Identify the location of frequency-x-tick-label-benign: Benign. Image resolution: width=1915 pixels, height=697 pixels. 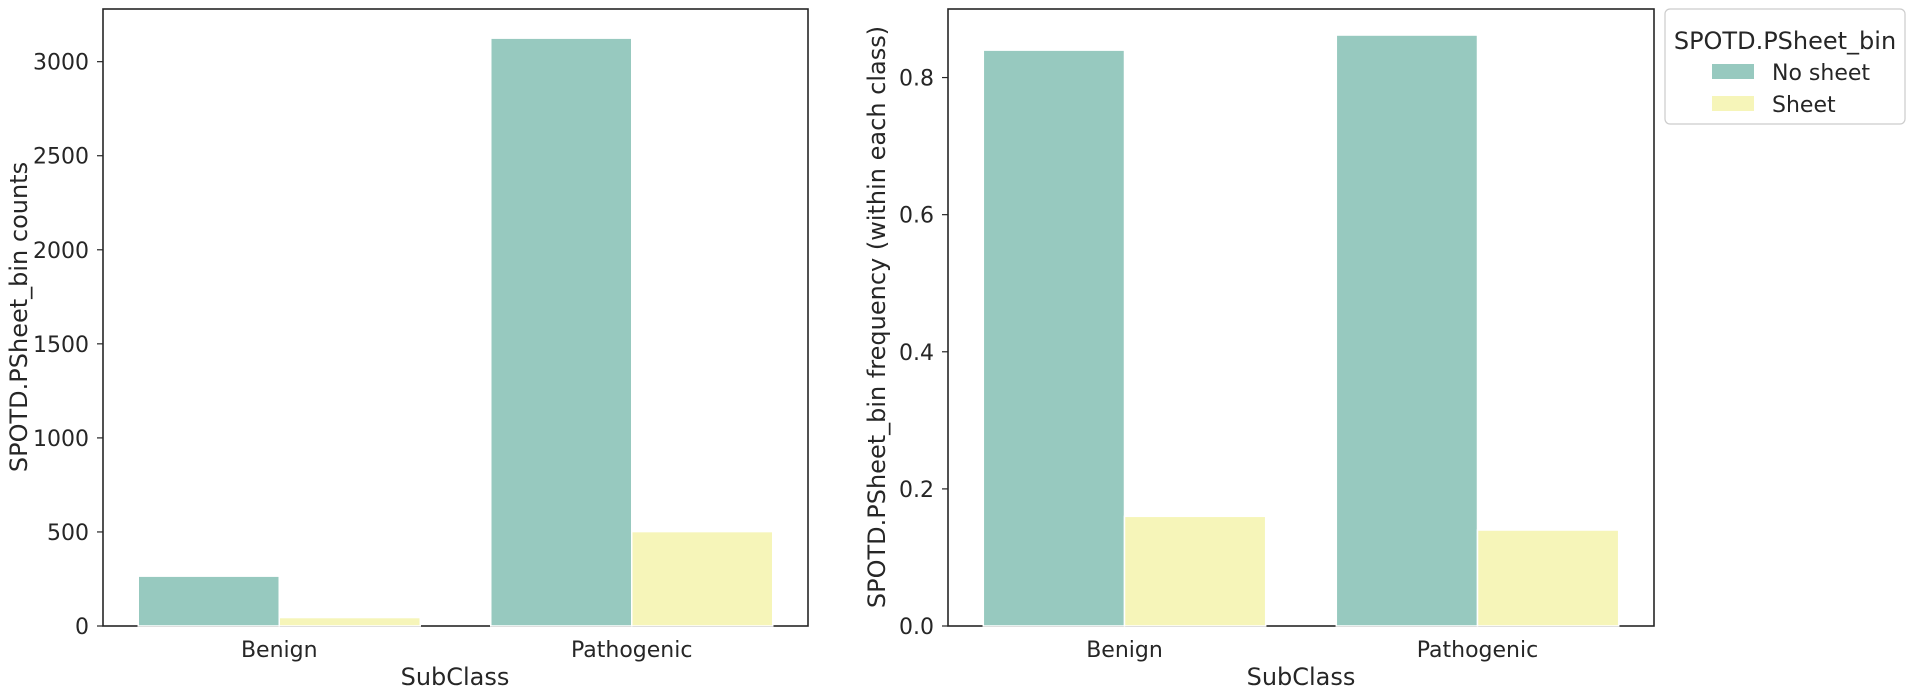
(1124, 650).